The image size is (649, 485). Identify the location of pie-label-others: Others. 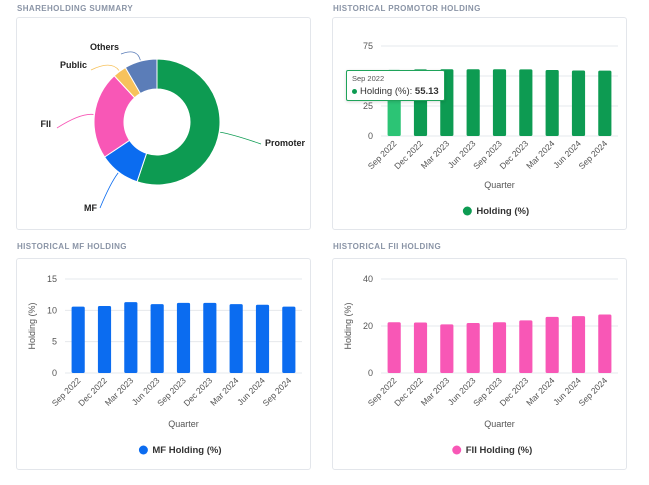
(104, 47).